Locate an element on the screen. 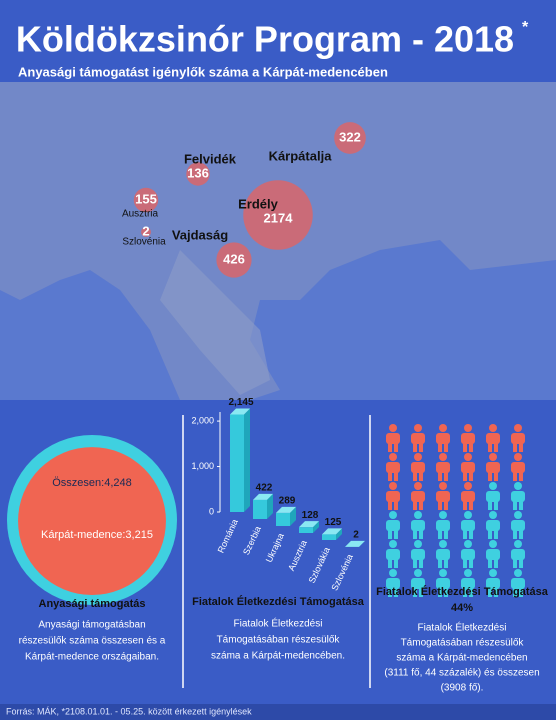 The width and height of the screenshot is (556, 720). map-land is located at coordinates (215, 322).